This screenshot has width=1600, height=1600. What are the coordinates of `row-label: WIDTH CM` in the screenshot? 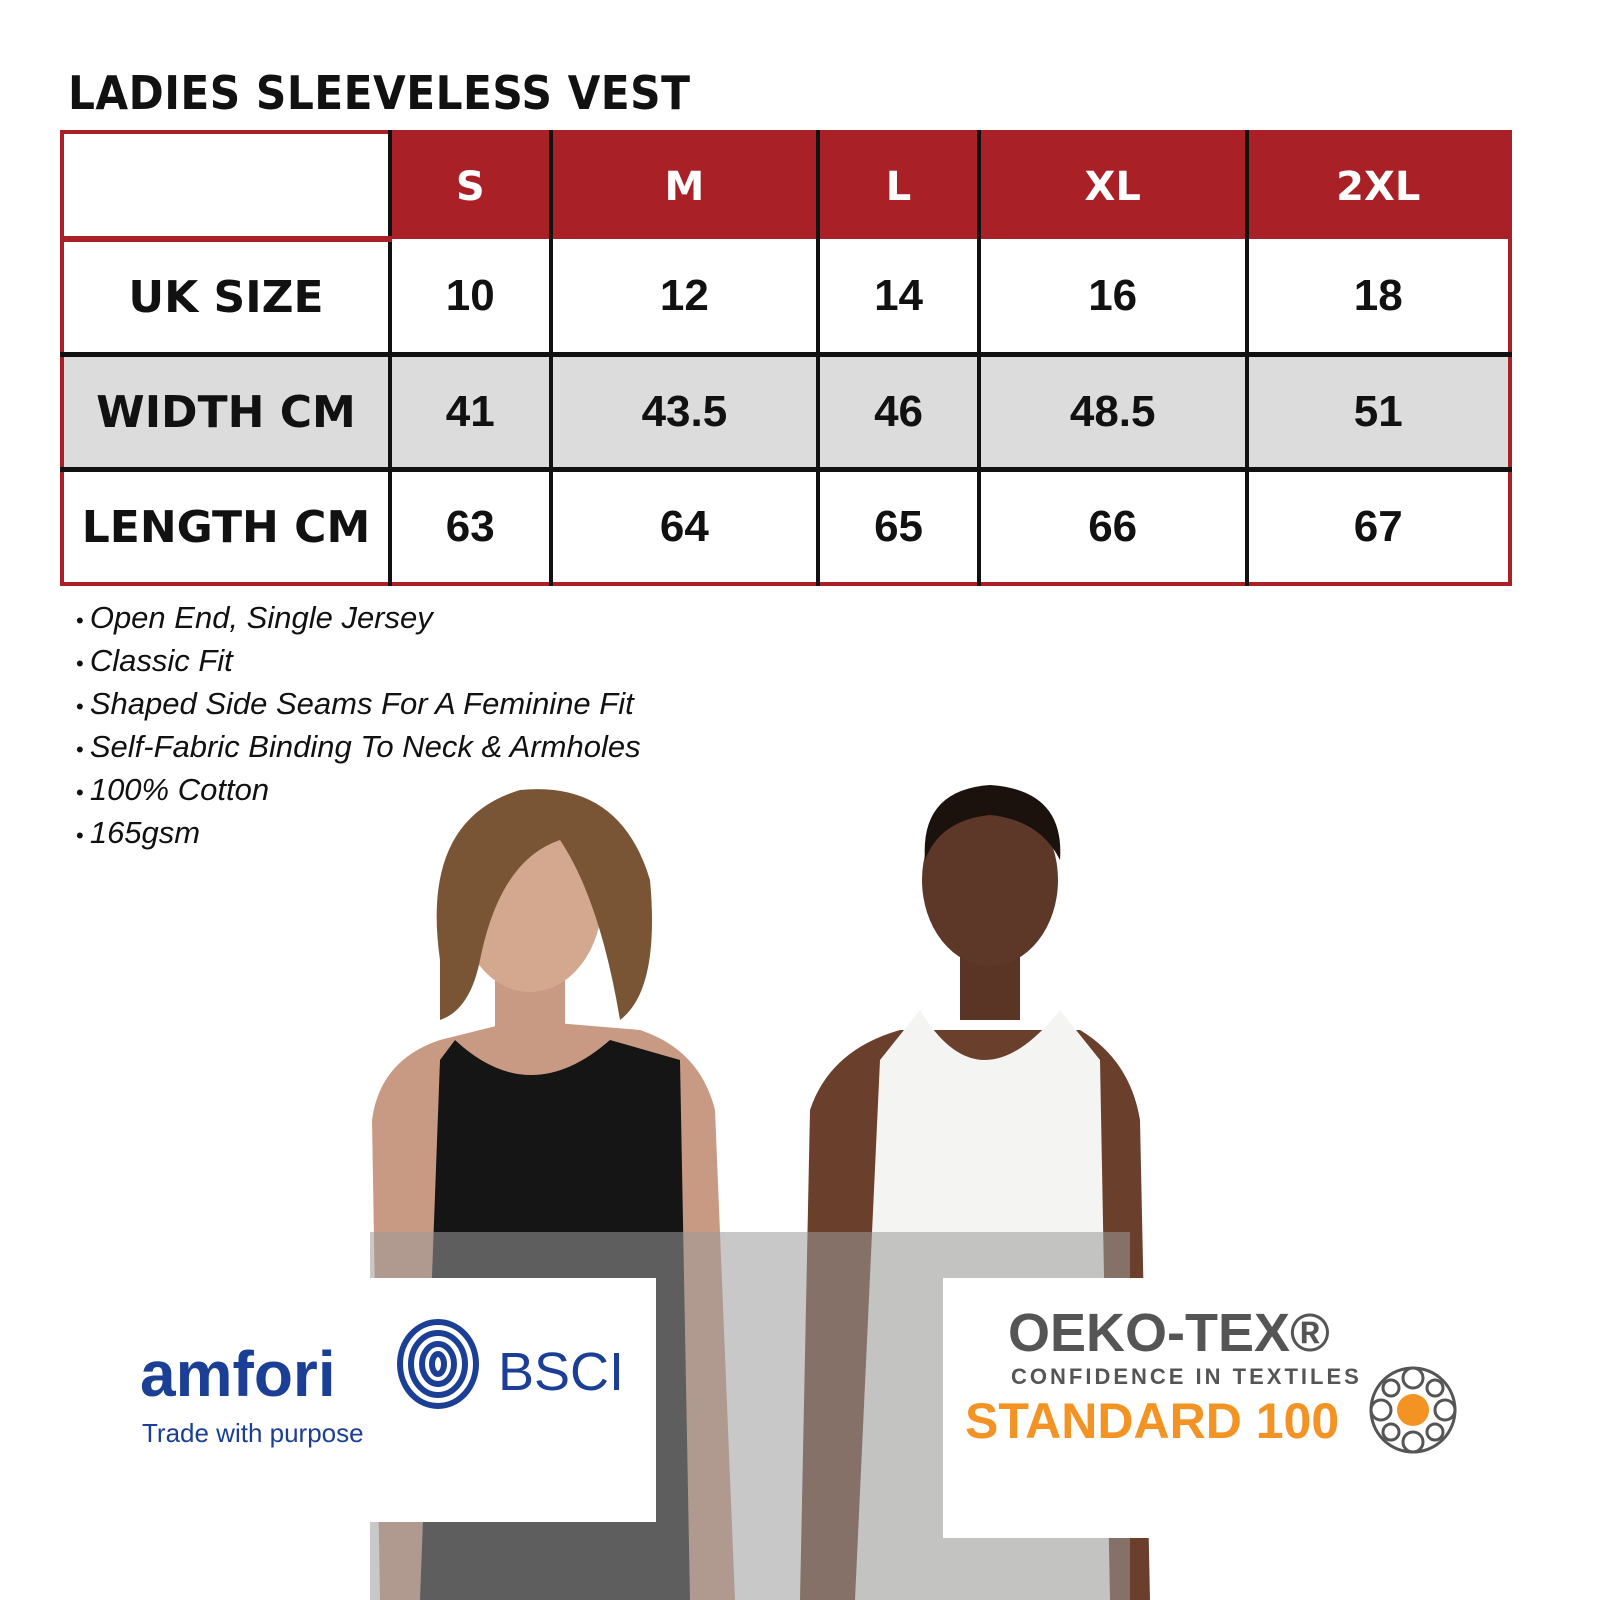 It's located at (226, 411).